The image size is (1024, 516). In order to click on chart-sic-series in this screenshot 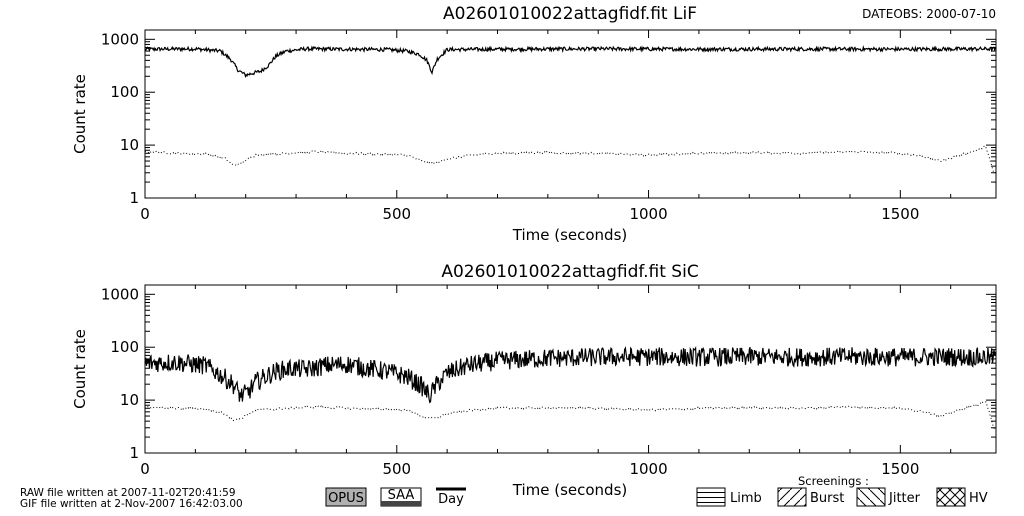, I will do `click(570, 388)`.